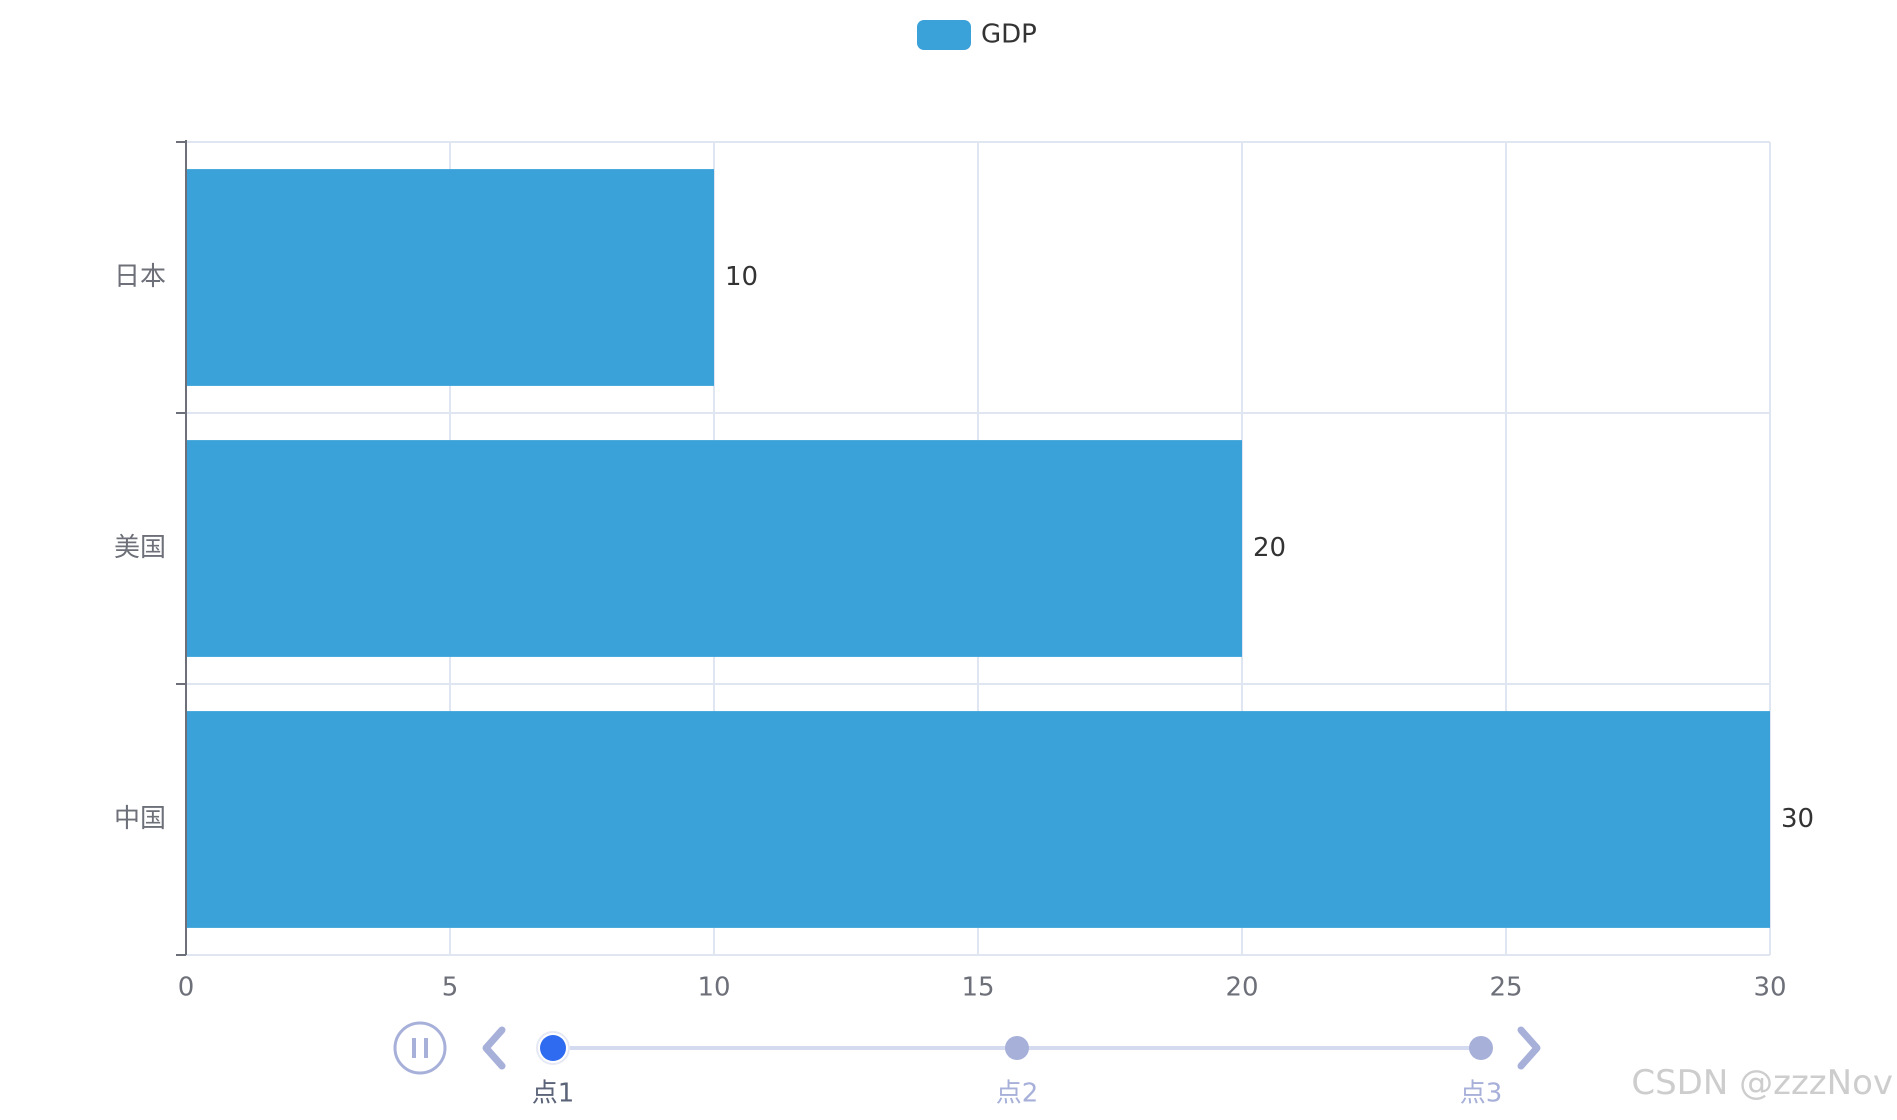  What do you see at coordinates (713, 988) in the screenshot?
I see `x-tick-label: 10` at bounding box center [713, 988].